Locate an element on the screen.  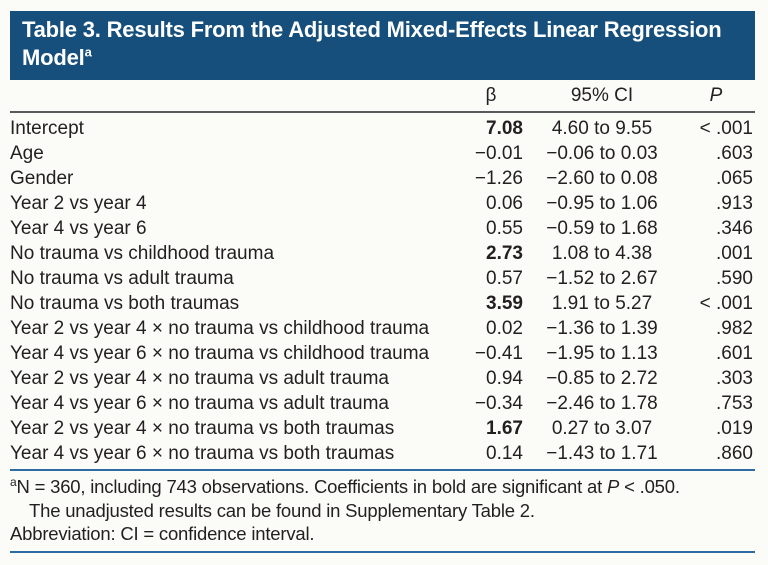
p-value: .346 is located at coordinates (734, 228).